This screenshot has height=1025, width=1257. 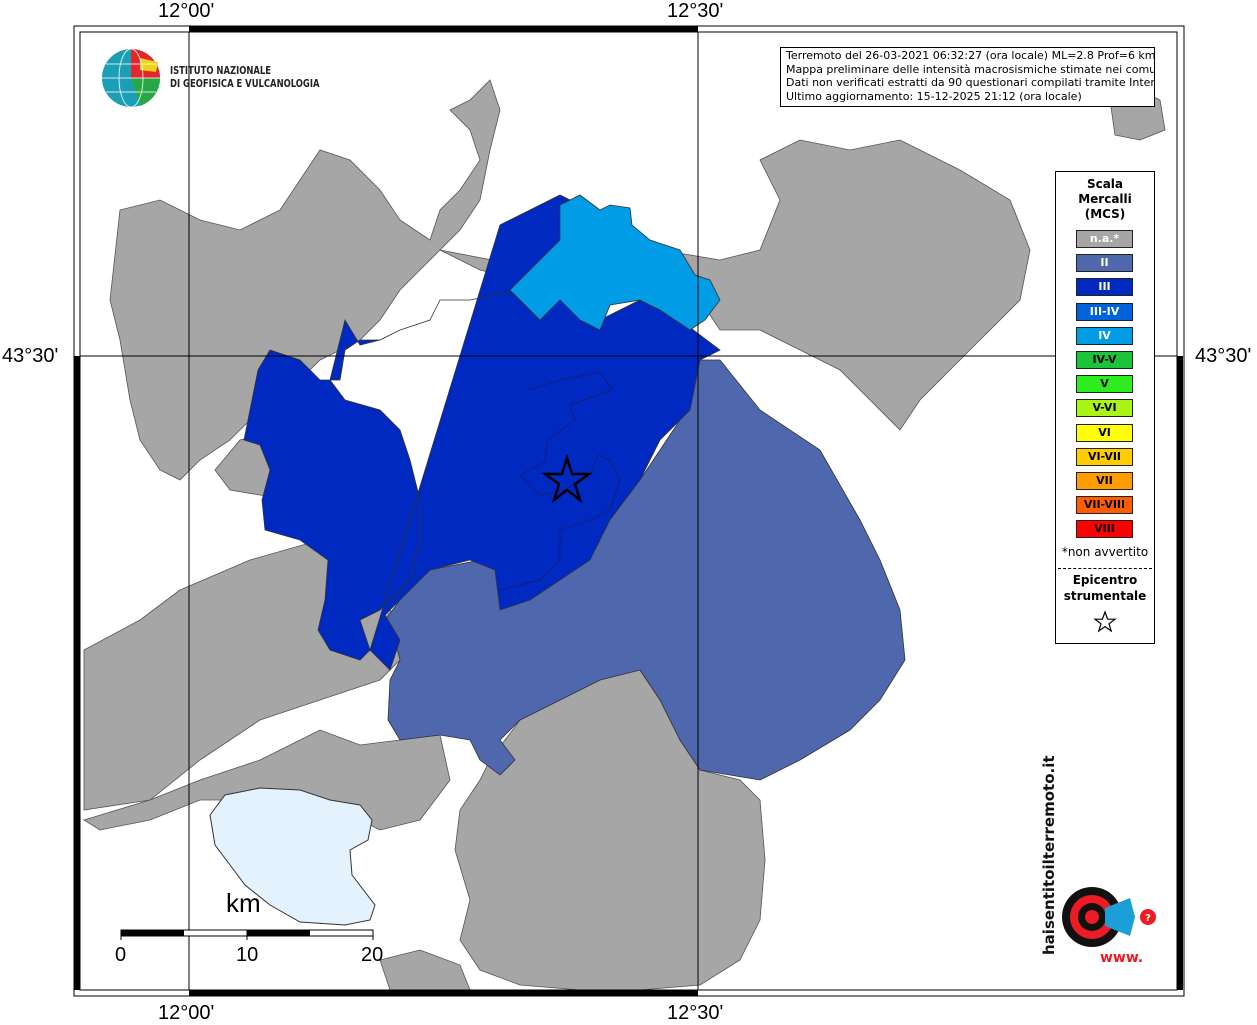 I want to click on legend-swatch-ii: II, so click(x=1104, y=263).